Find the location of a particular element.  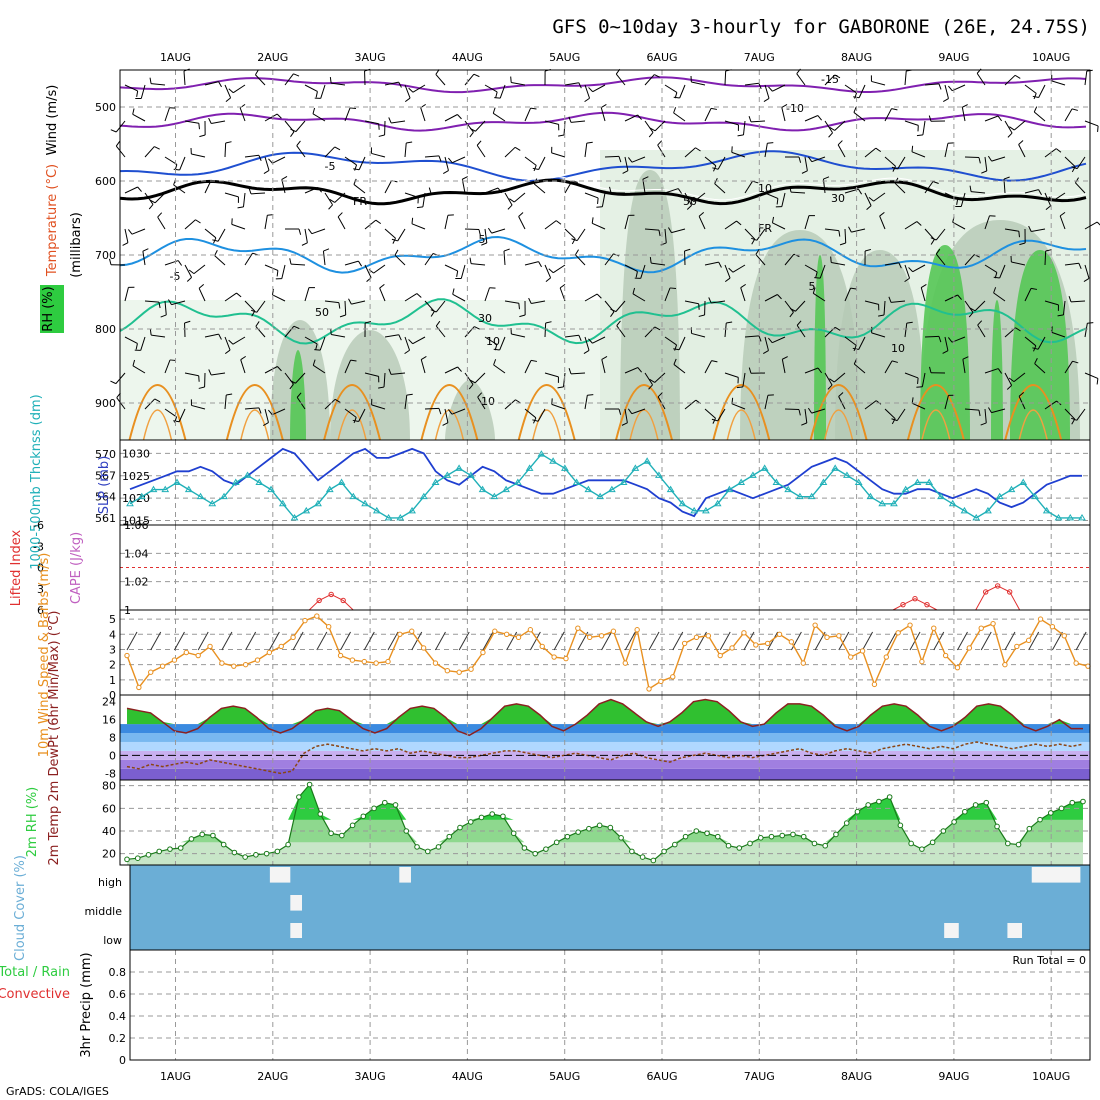

y-tick-label: 0.2 is located at coordinates (118, 1038).